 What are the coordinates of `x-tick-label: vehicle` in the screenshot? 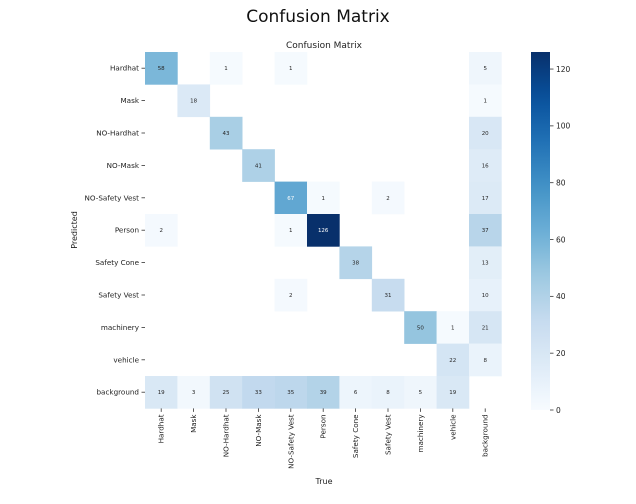 It's located at (452, 427).